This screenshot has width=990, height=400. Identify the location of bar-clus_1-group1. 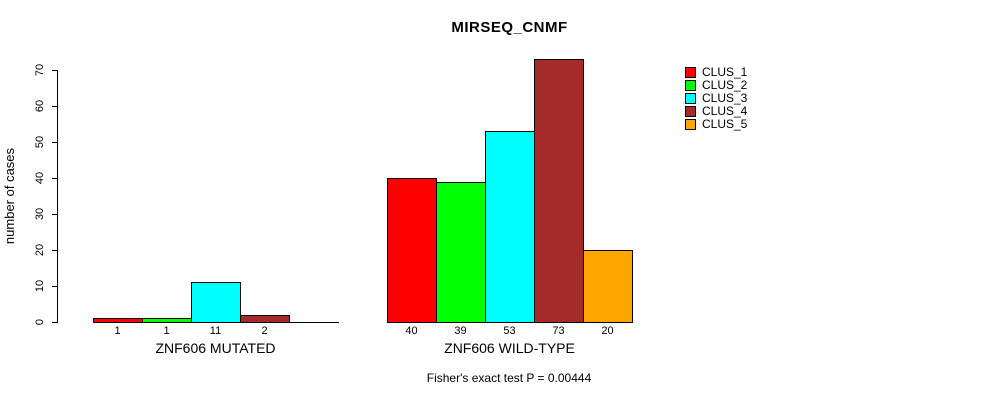
(118, 320).